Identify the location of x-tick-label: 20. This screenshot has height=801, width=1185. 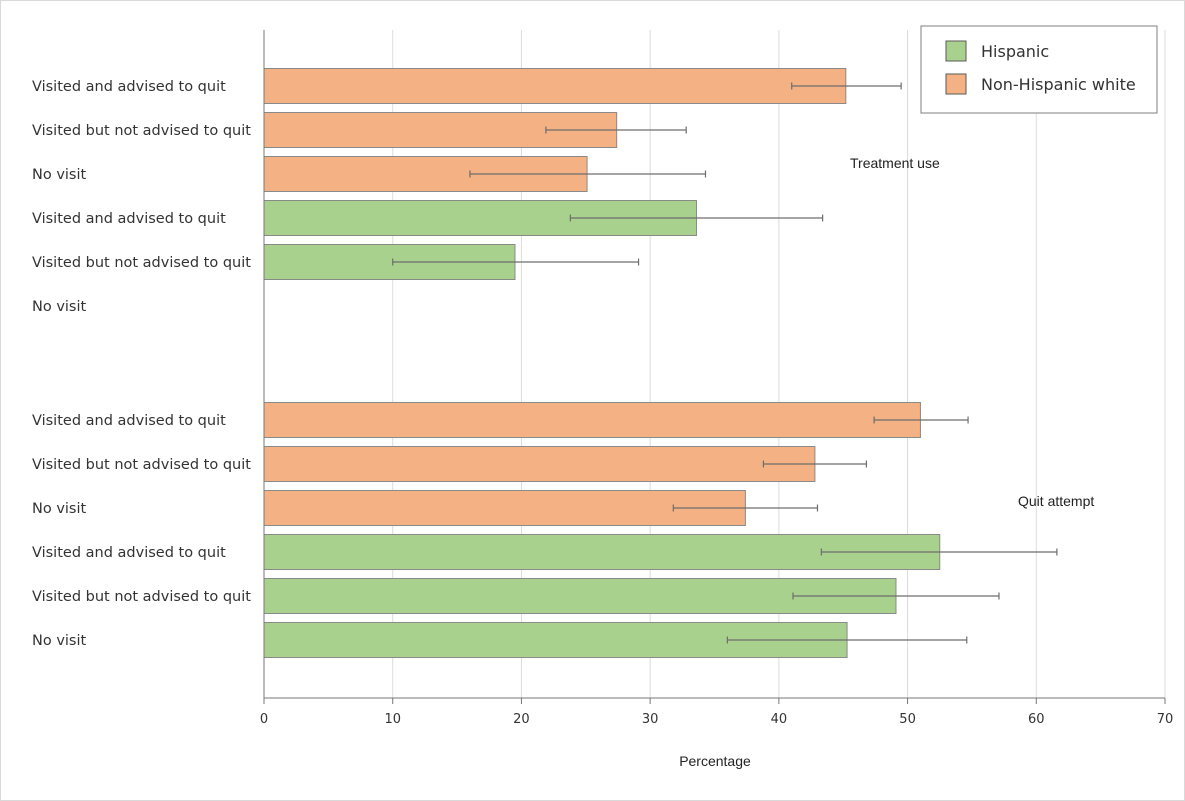
(521, 719).